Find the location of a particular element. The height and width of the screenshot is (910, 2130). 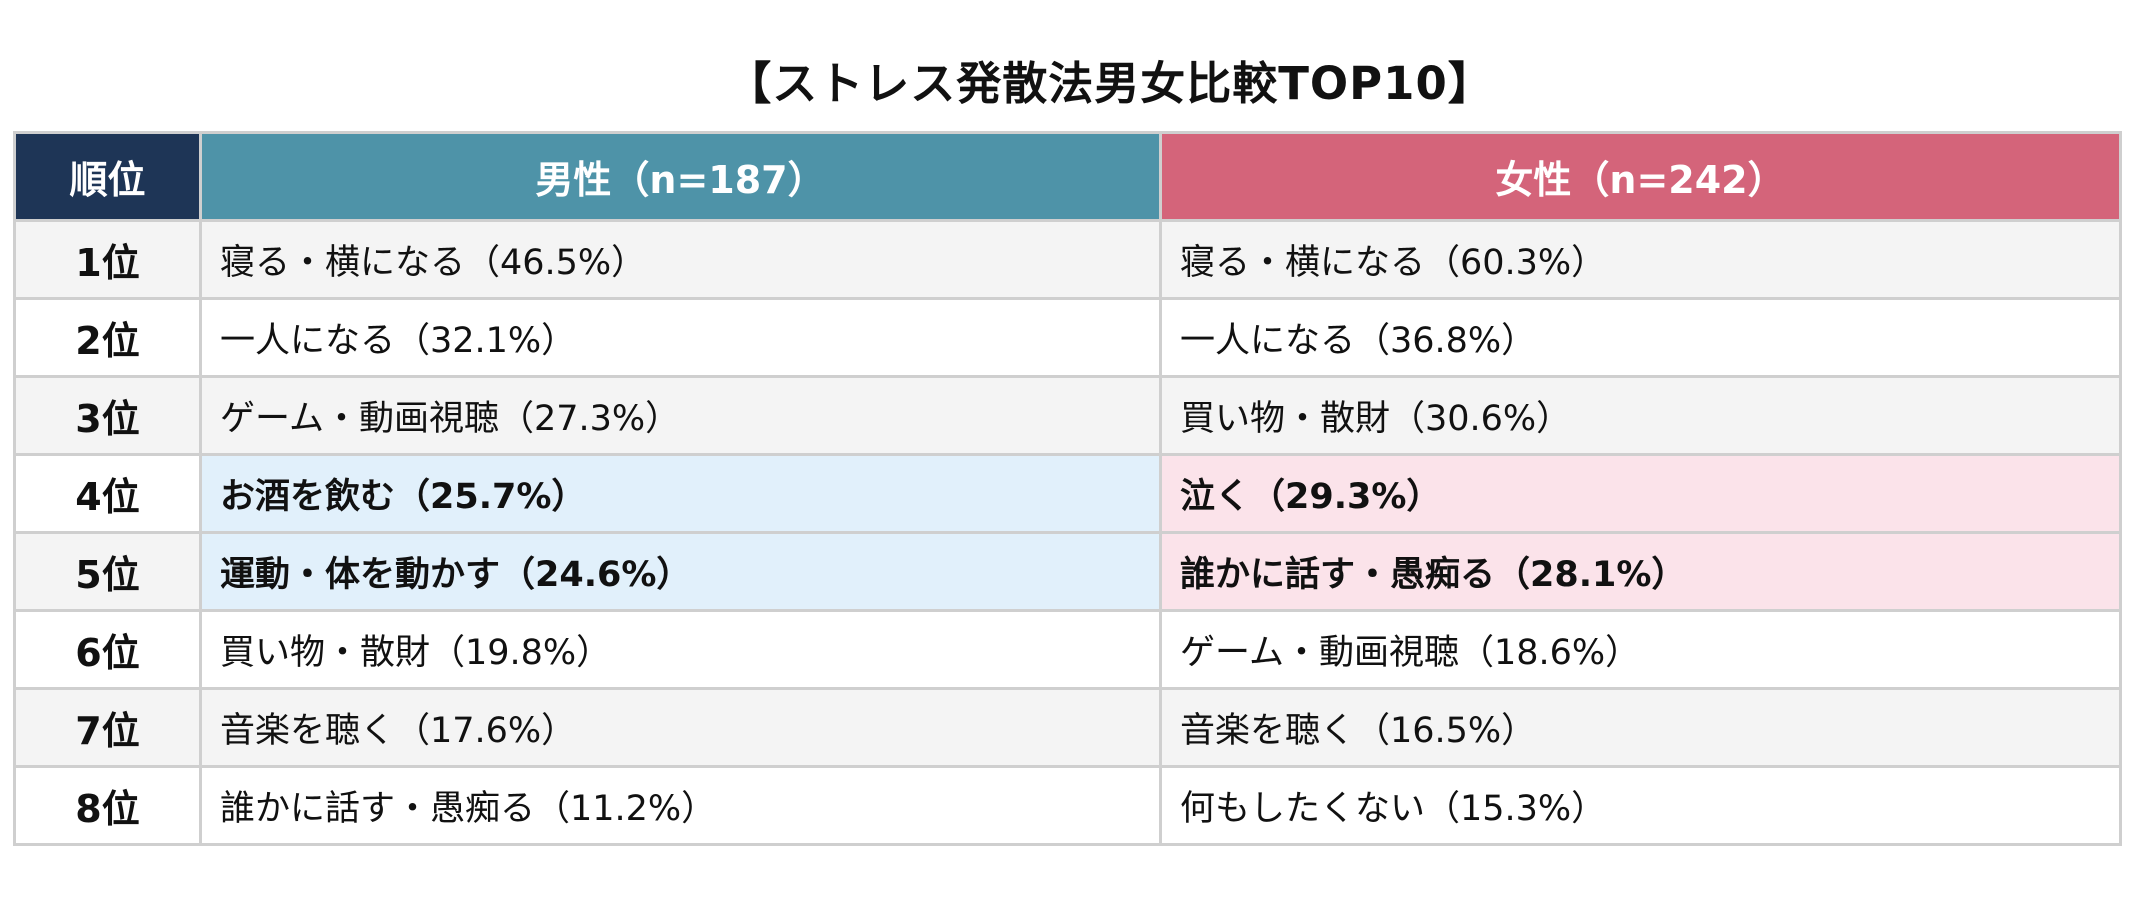

rank-cell: 3位 is located at coordinates (107, 415).